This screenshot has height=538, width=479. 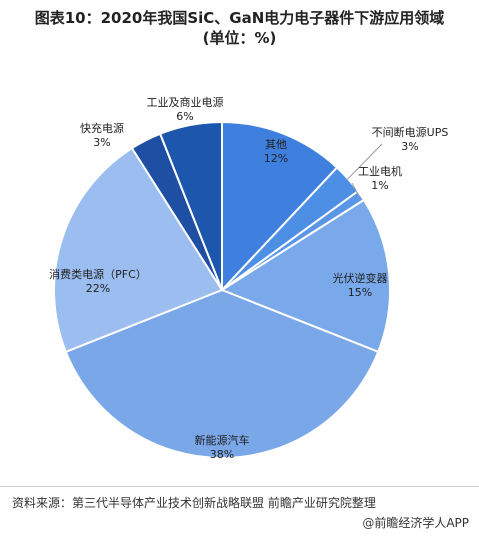 I want to click on slice-label: 其他, so click(x=276, y=144).